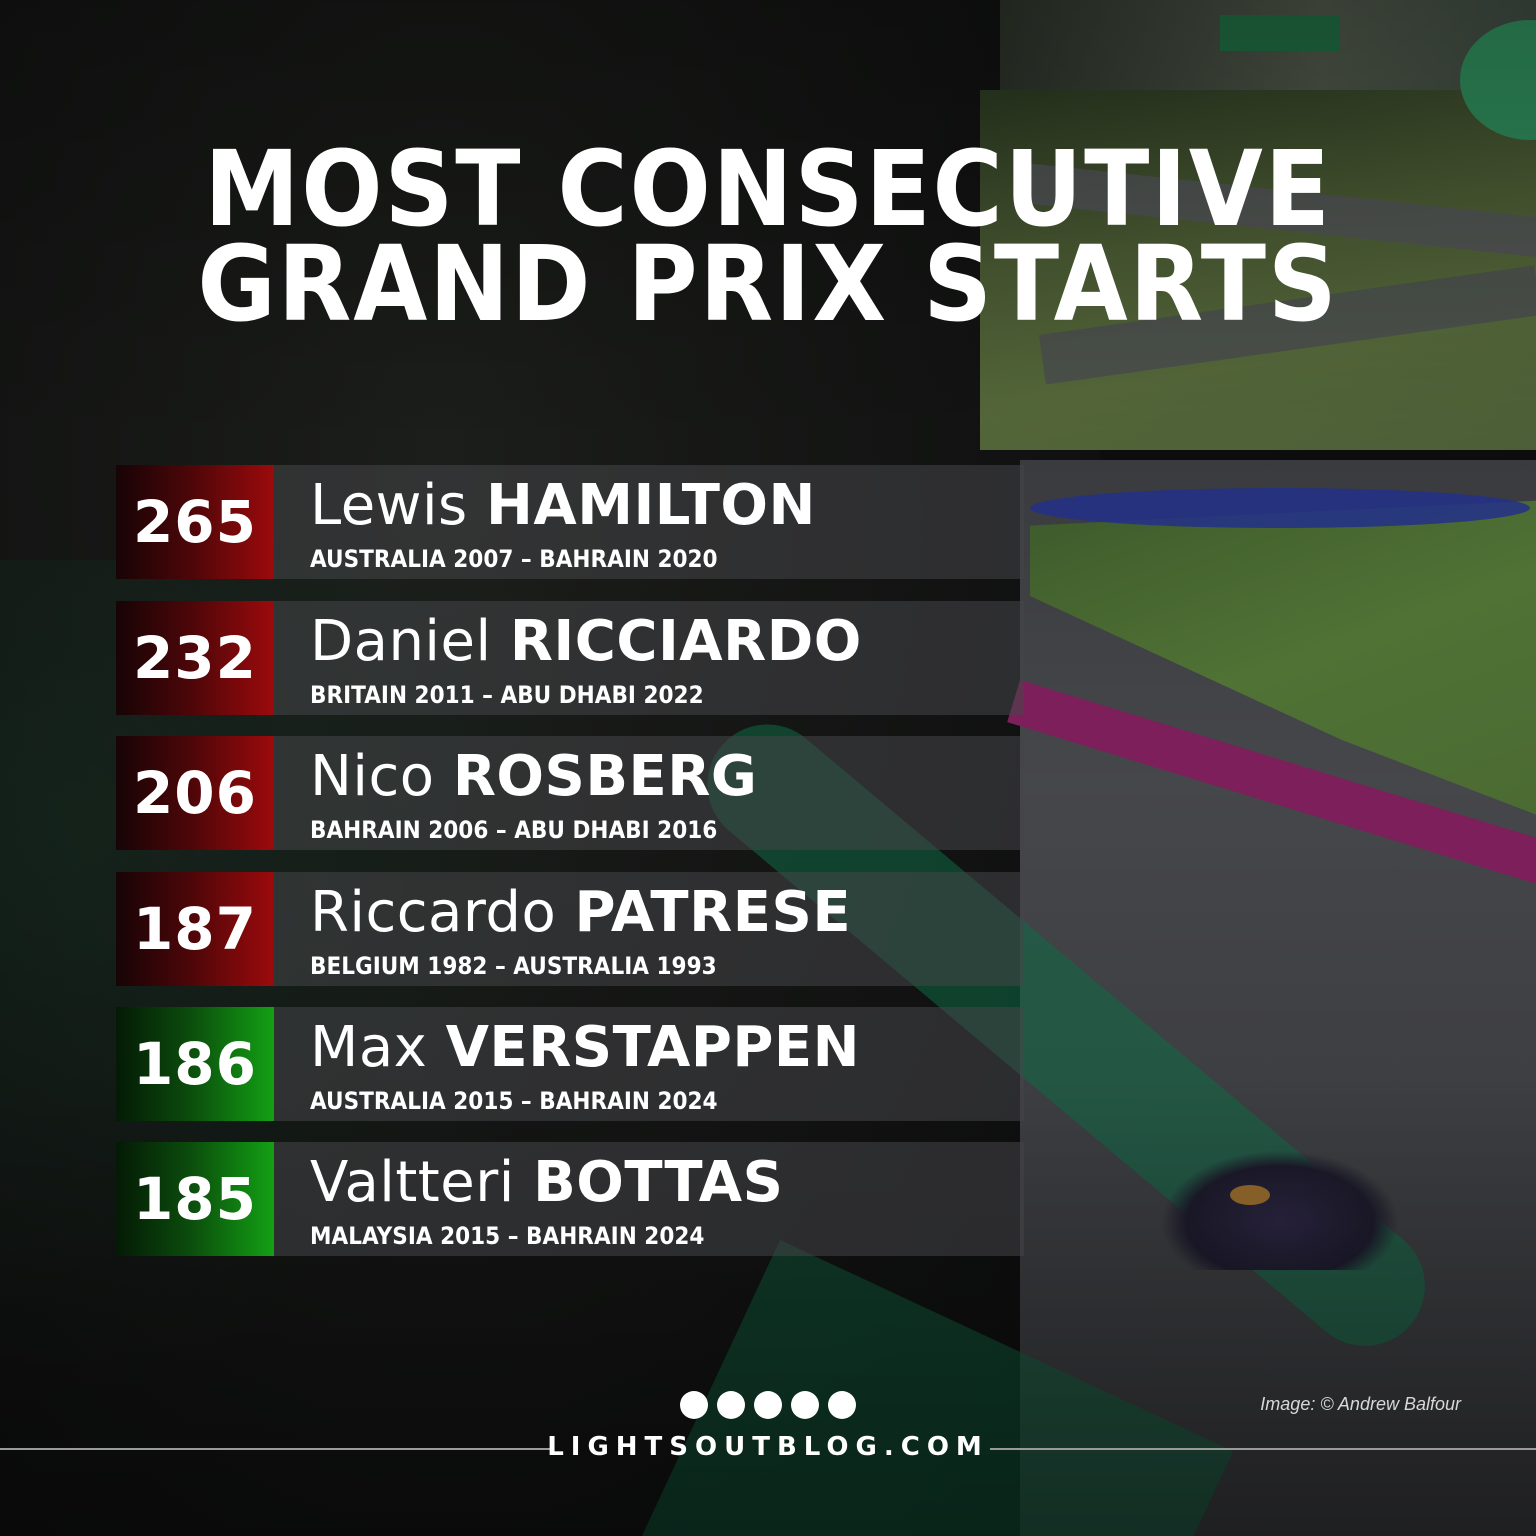 The image size is (1536, 1536). I want to click on photo-credit: Image: © Andrew Balfour, so click(1360, 1404).